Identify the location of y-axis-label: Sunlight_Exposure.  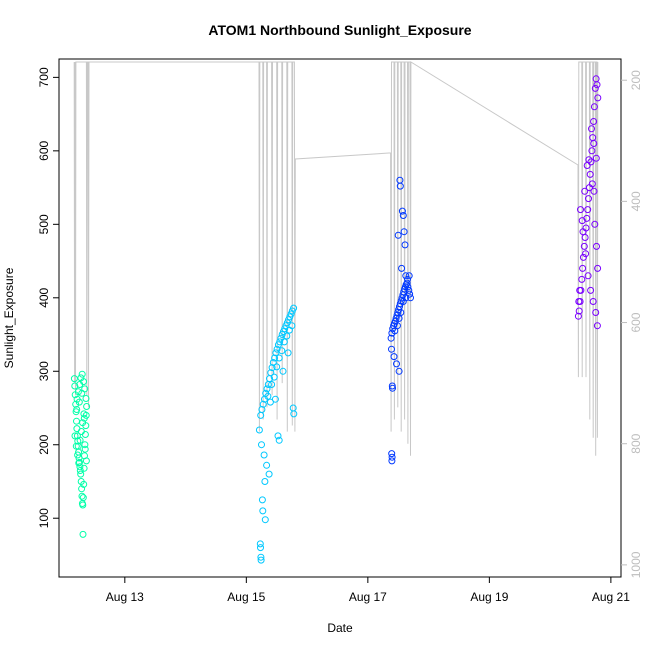
(9, 317).